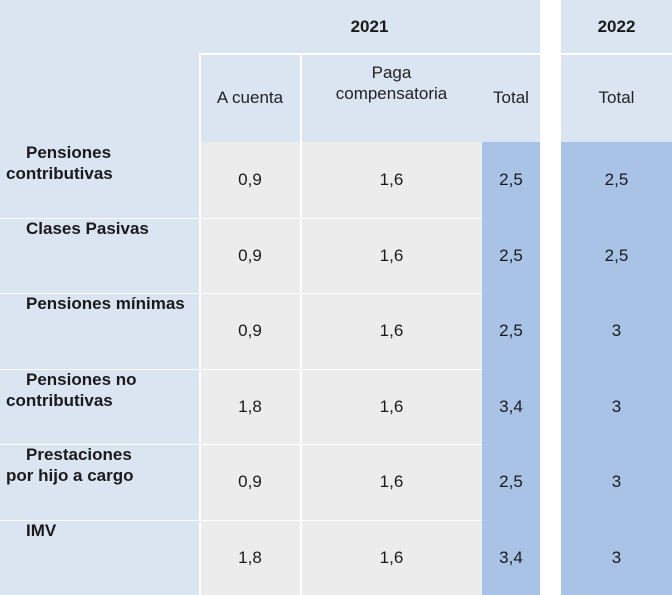  Describe the element at coordinates (616, 27) in the screenshot. I see `header-year-2022: 2022` at that location.